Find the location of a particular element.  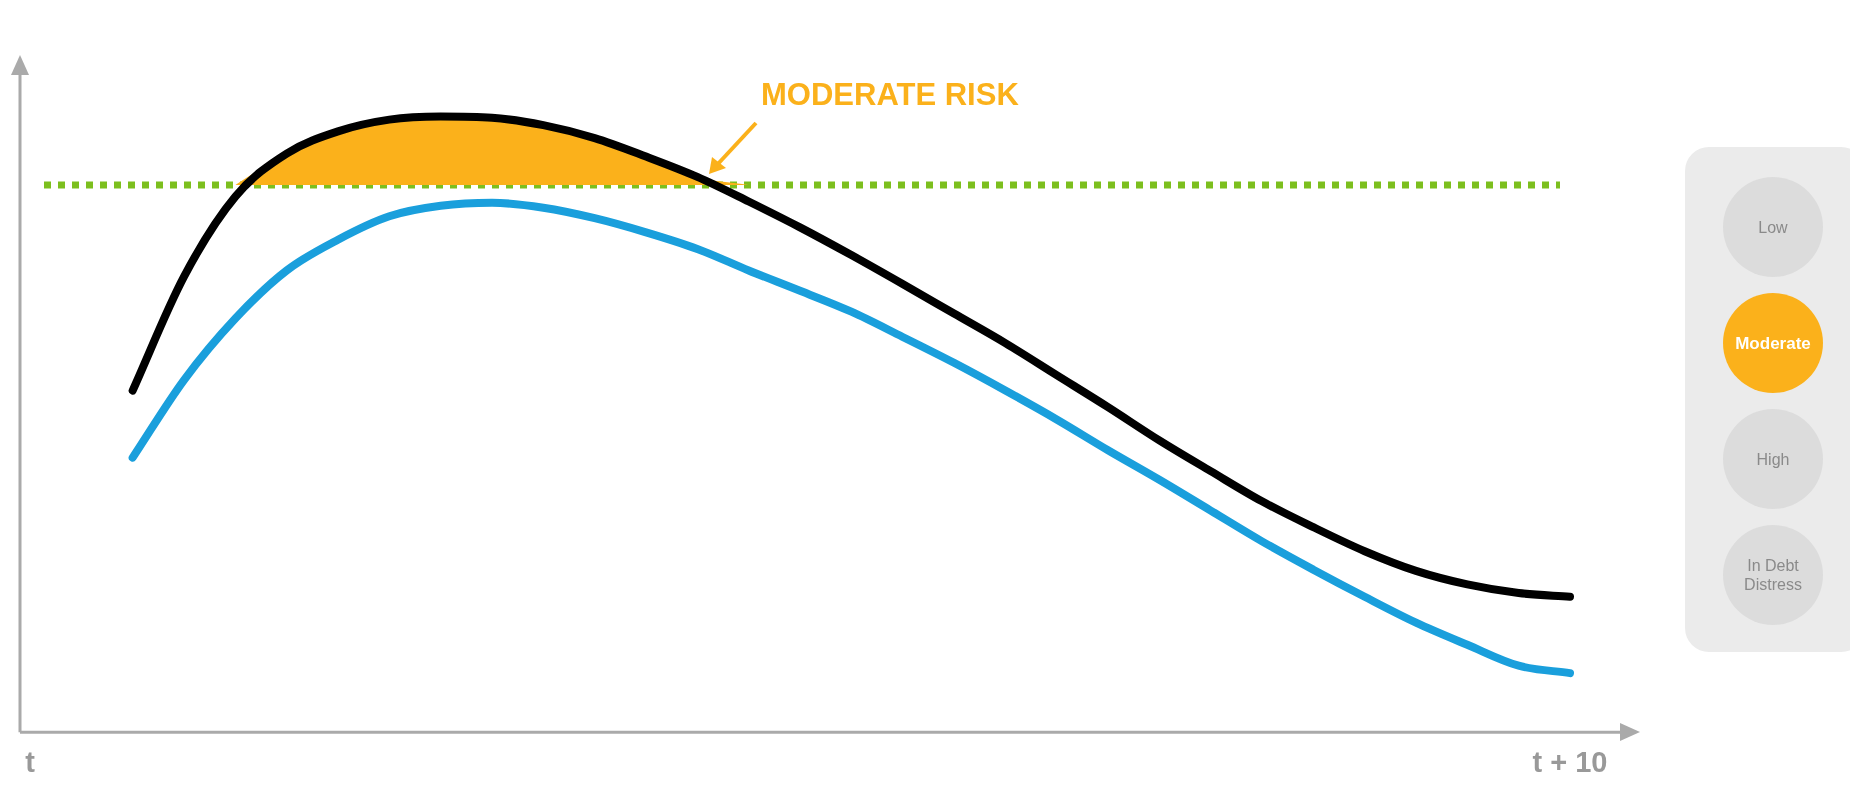

x-tick-label: t is located at coordinates (30, 761).